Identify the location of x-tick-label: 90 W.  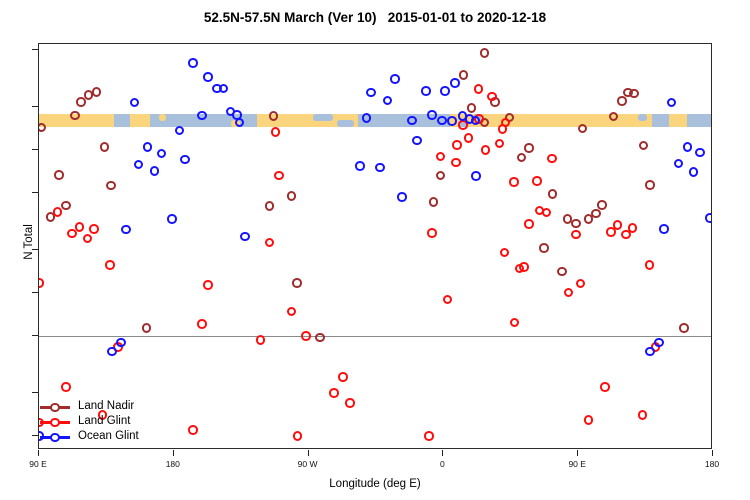
(307, 464).